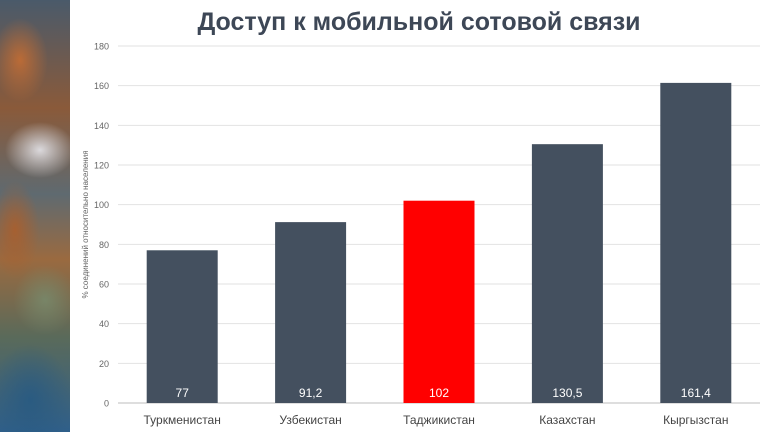 The image size is (768, 432). Describe the element at coordinates (35, 216) in the screenshot. I see `mountain-satellite-image` at that location.